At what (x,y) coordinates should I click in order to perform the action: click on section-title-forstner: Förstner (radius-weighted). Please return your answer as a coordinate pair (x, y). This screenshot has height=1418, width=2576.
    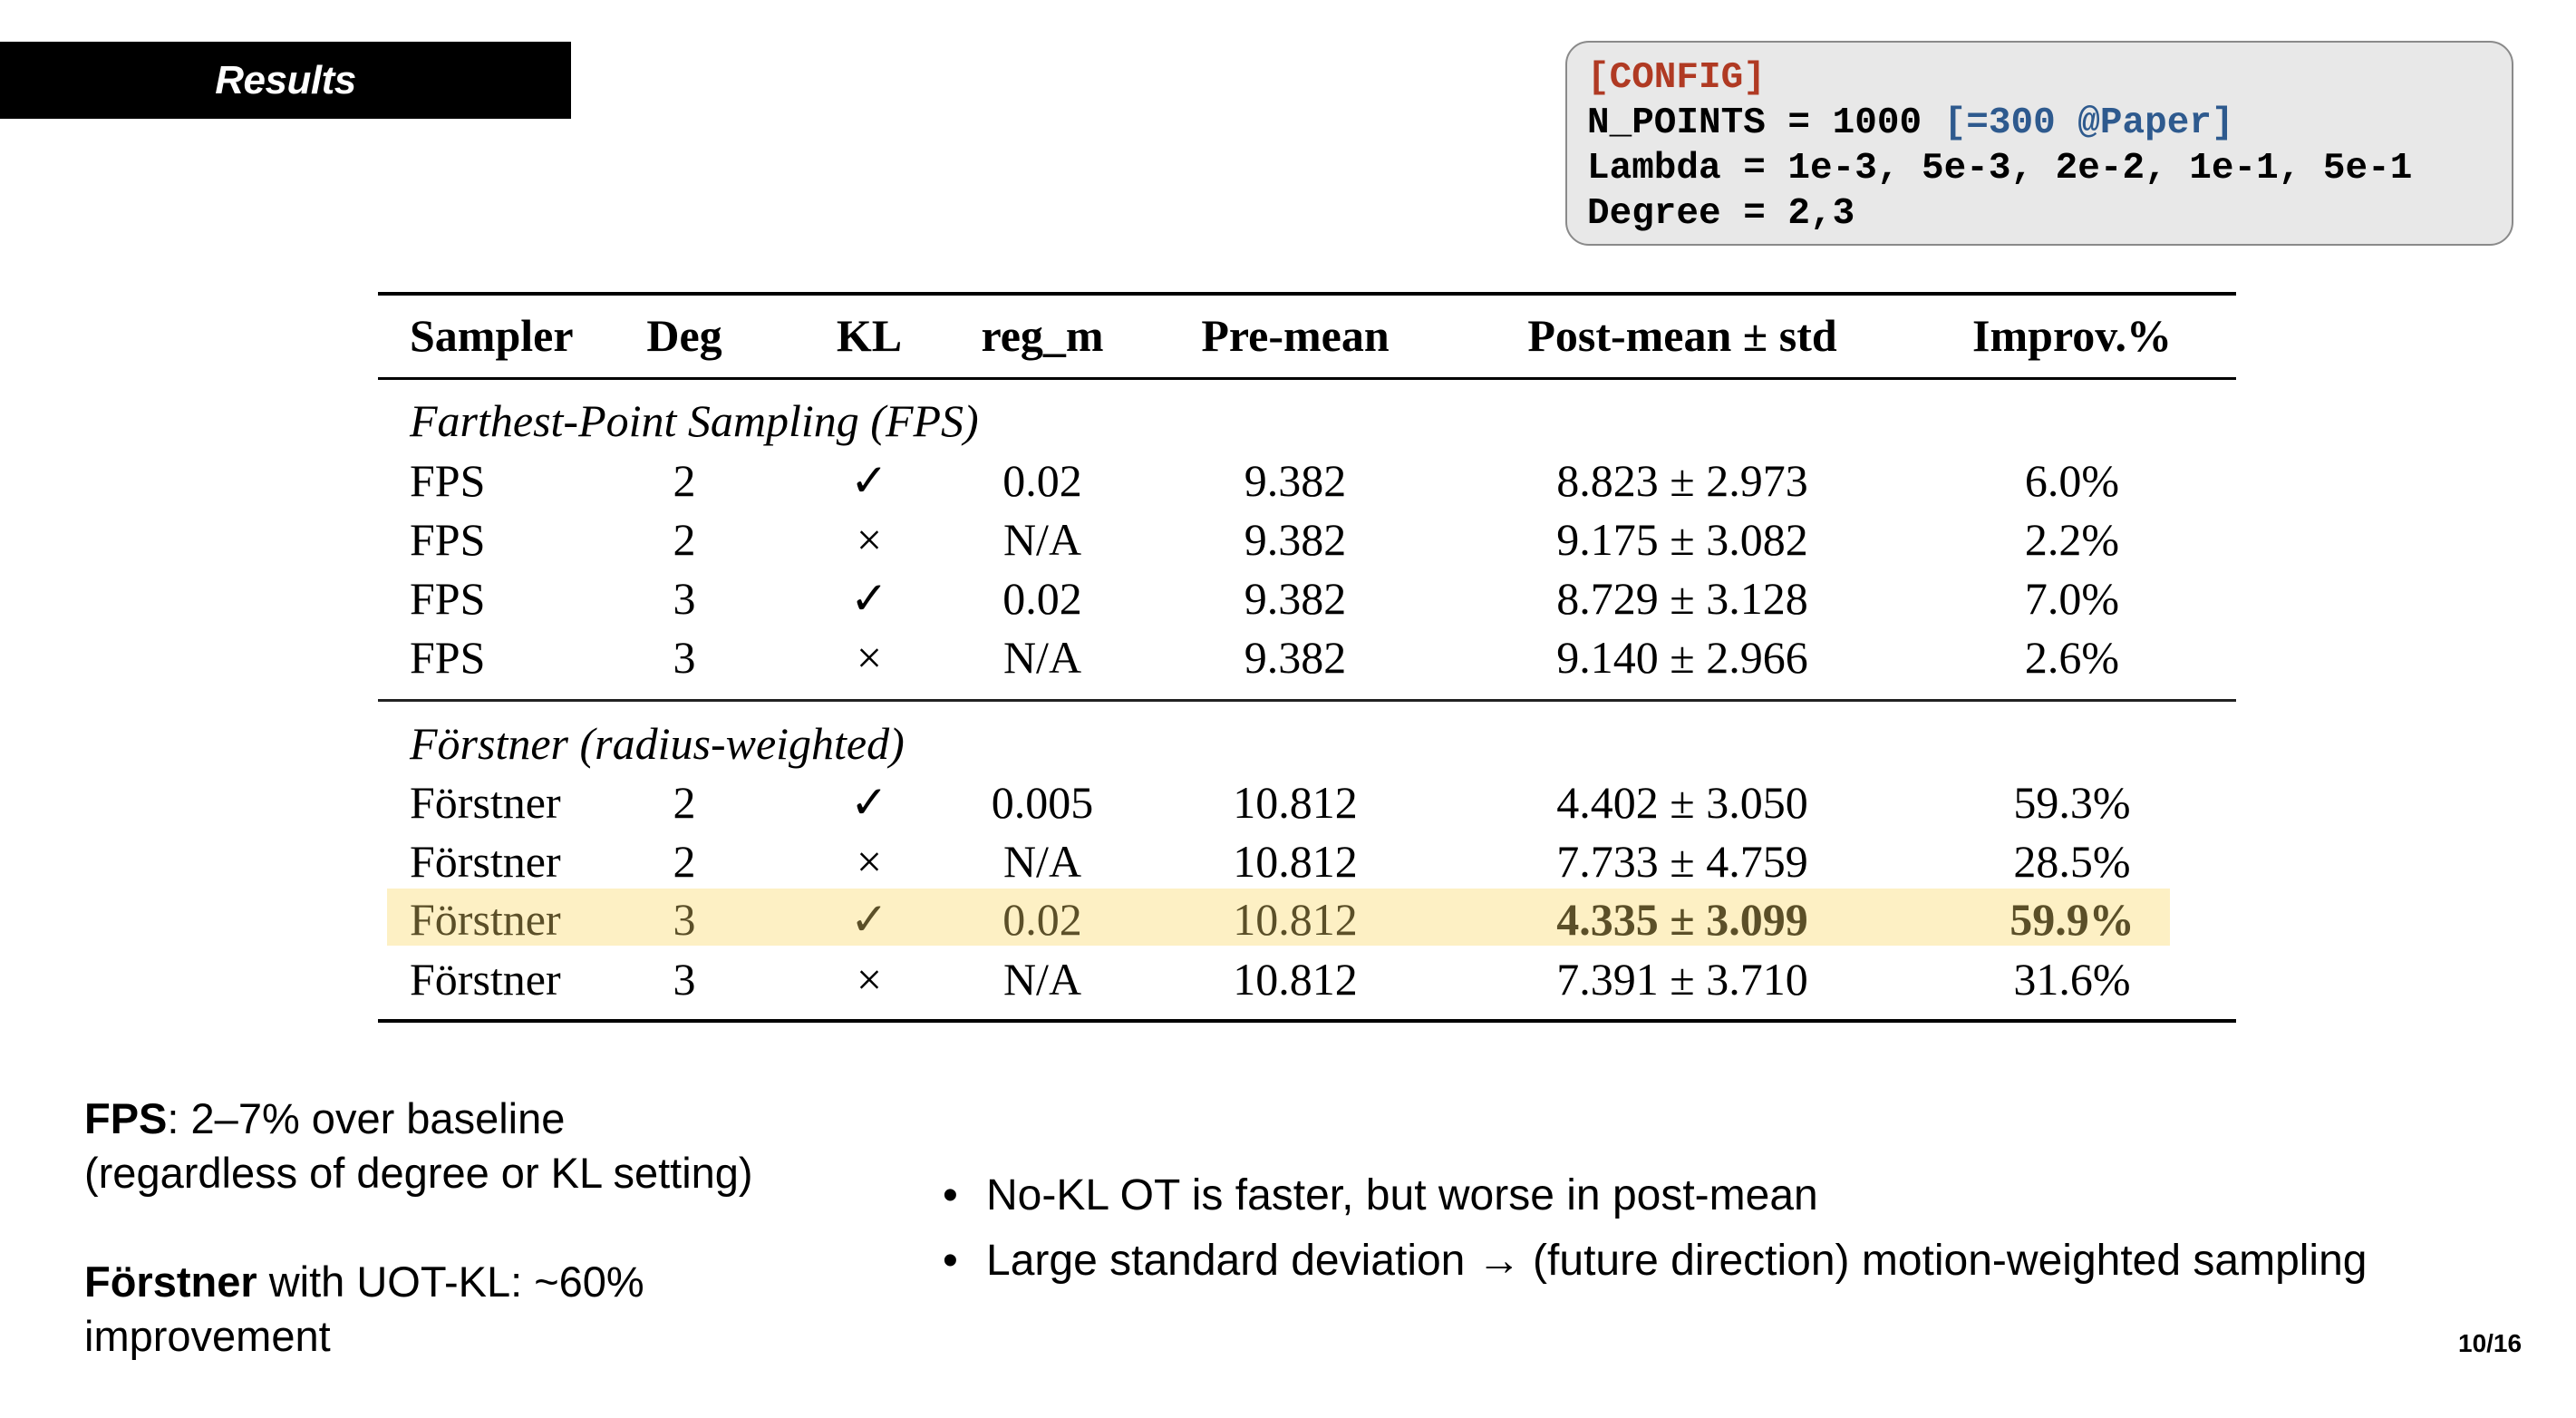
    Looking at the image, I should click on (657, 744).